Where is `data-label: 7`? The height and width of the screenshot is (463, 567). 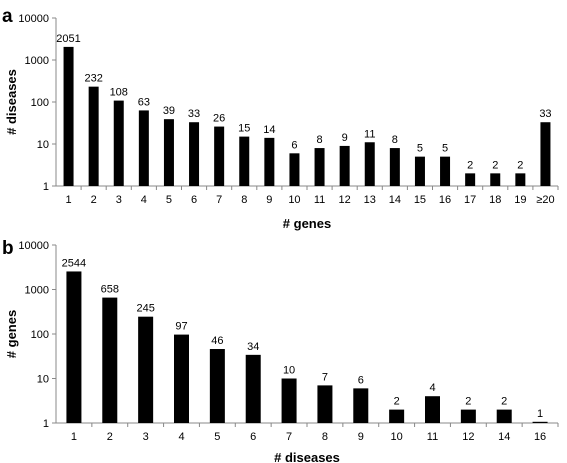
data-label: 7 is located at coordinates (325, 377).